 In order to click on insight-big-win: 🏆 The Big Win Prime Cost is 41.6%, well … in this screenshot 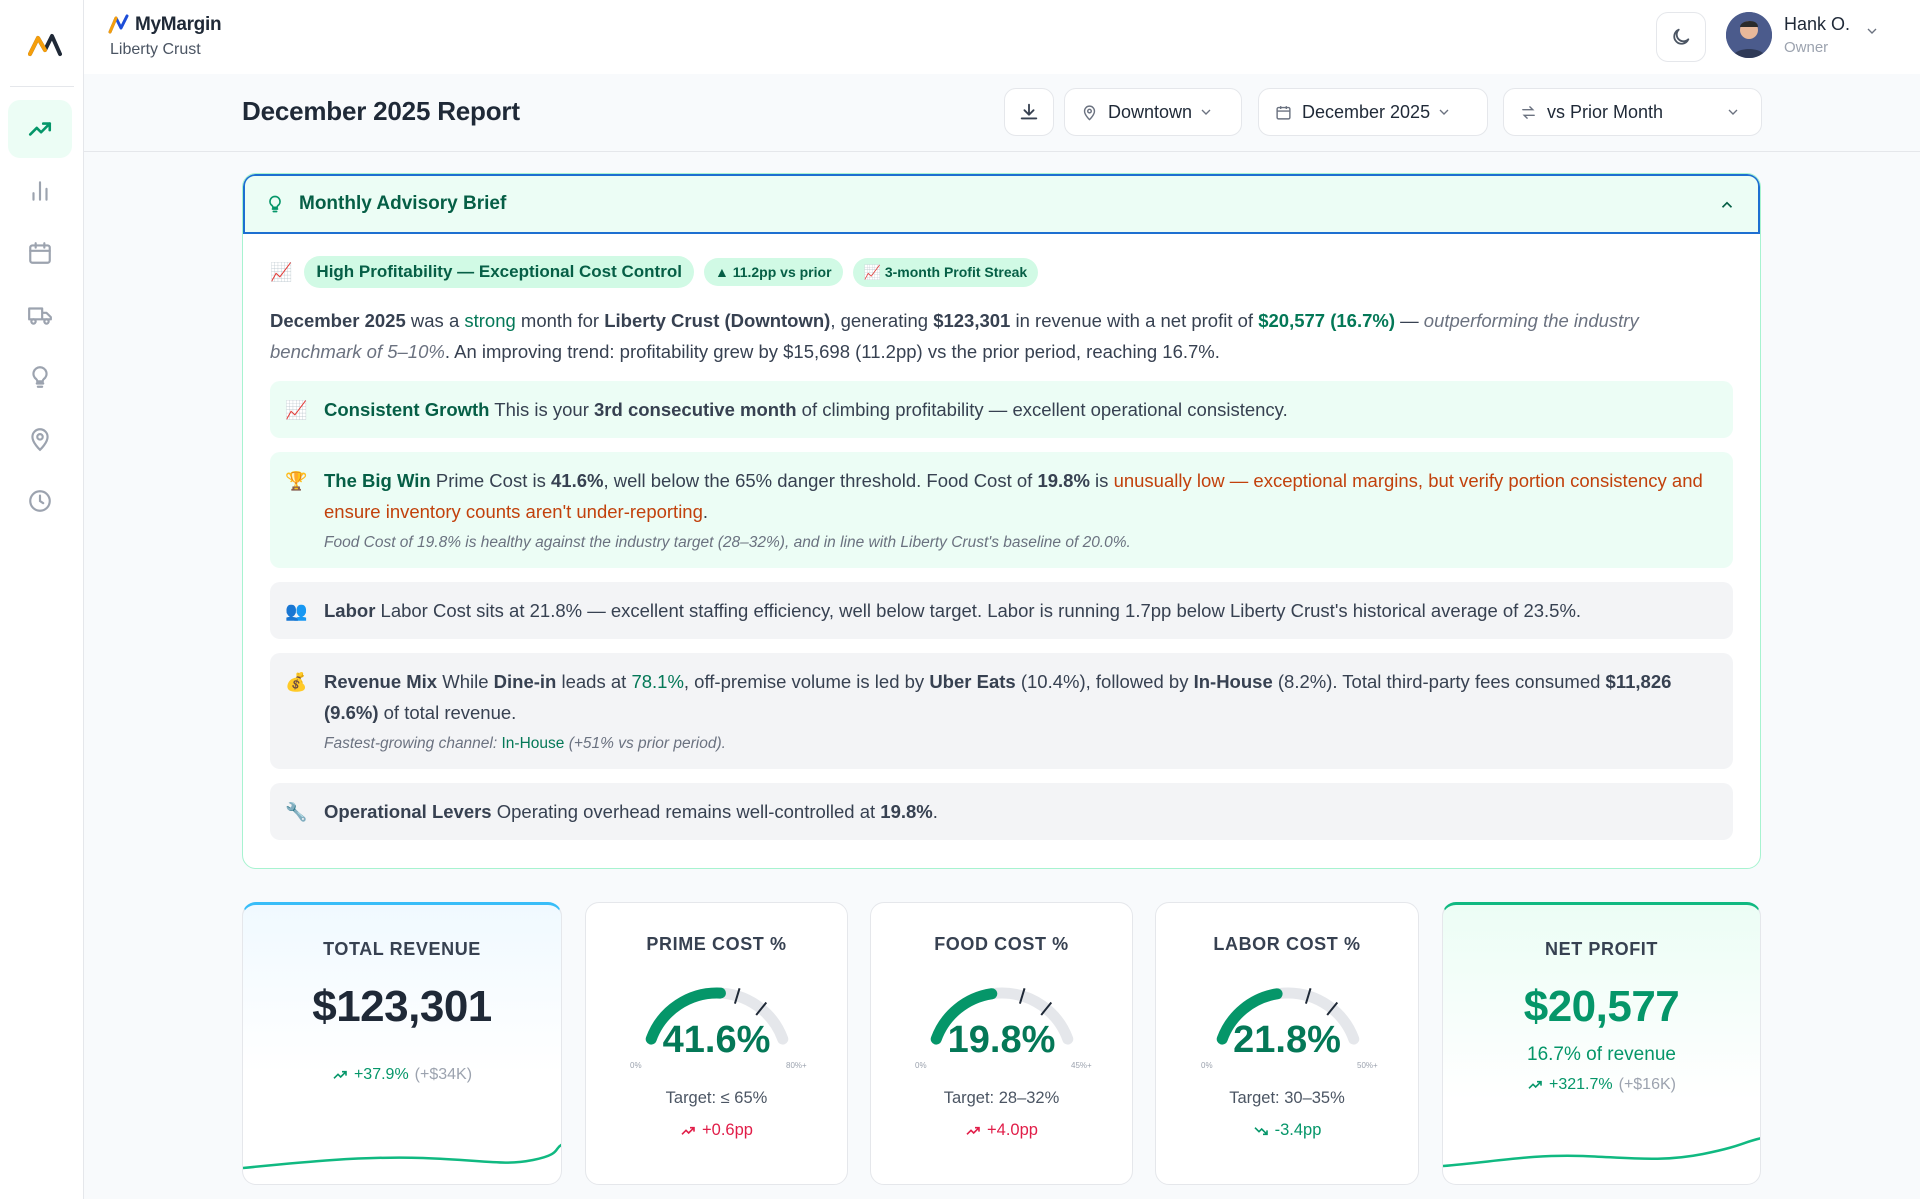, I will do `click(1001, 510)`.